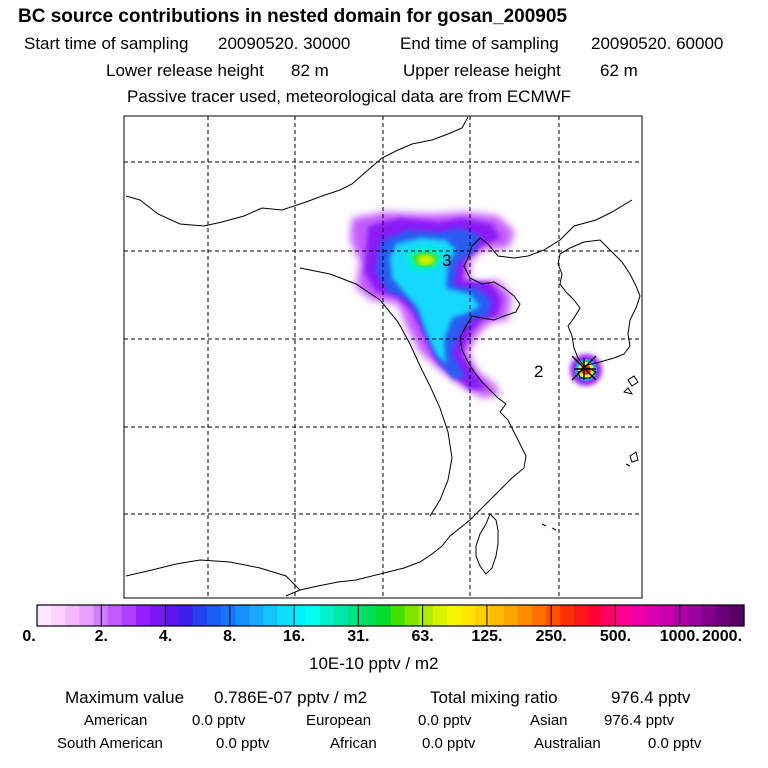 Image resolution: width=768 pixels, height=768 pixels. What do you see at coordinates (358, 636) in the screenshot?
I see `colorbar-tick-label: 31.` at bounding box center [358, 636].